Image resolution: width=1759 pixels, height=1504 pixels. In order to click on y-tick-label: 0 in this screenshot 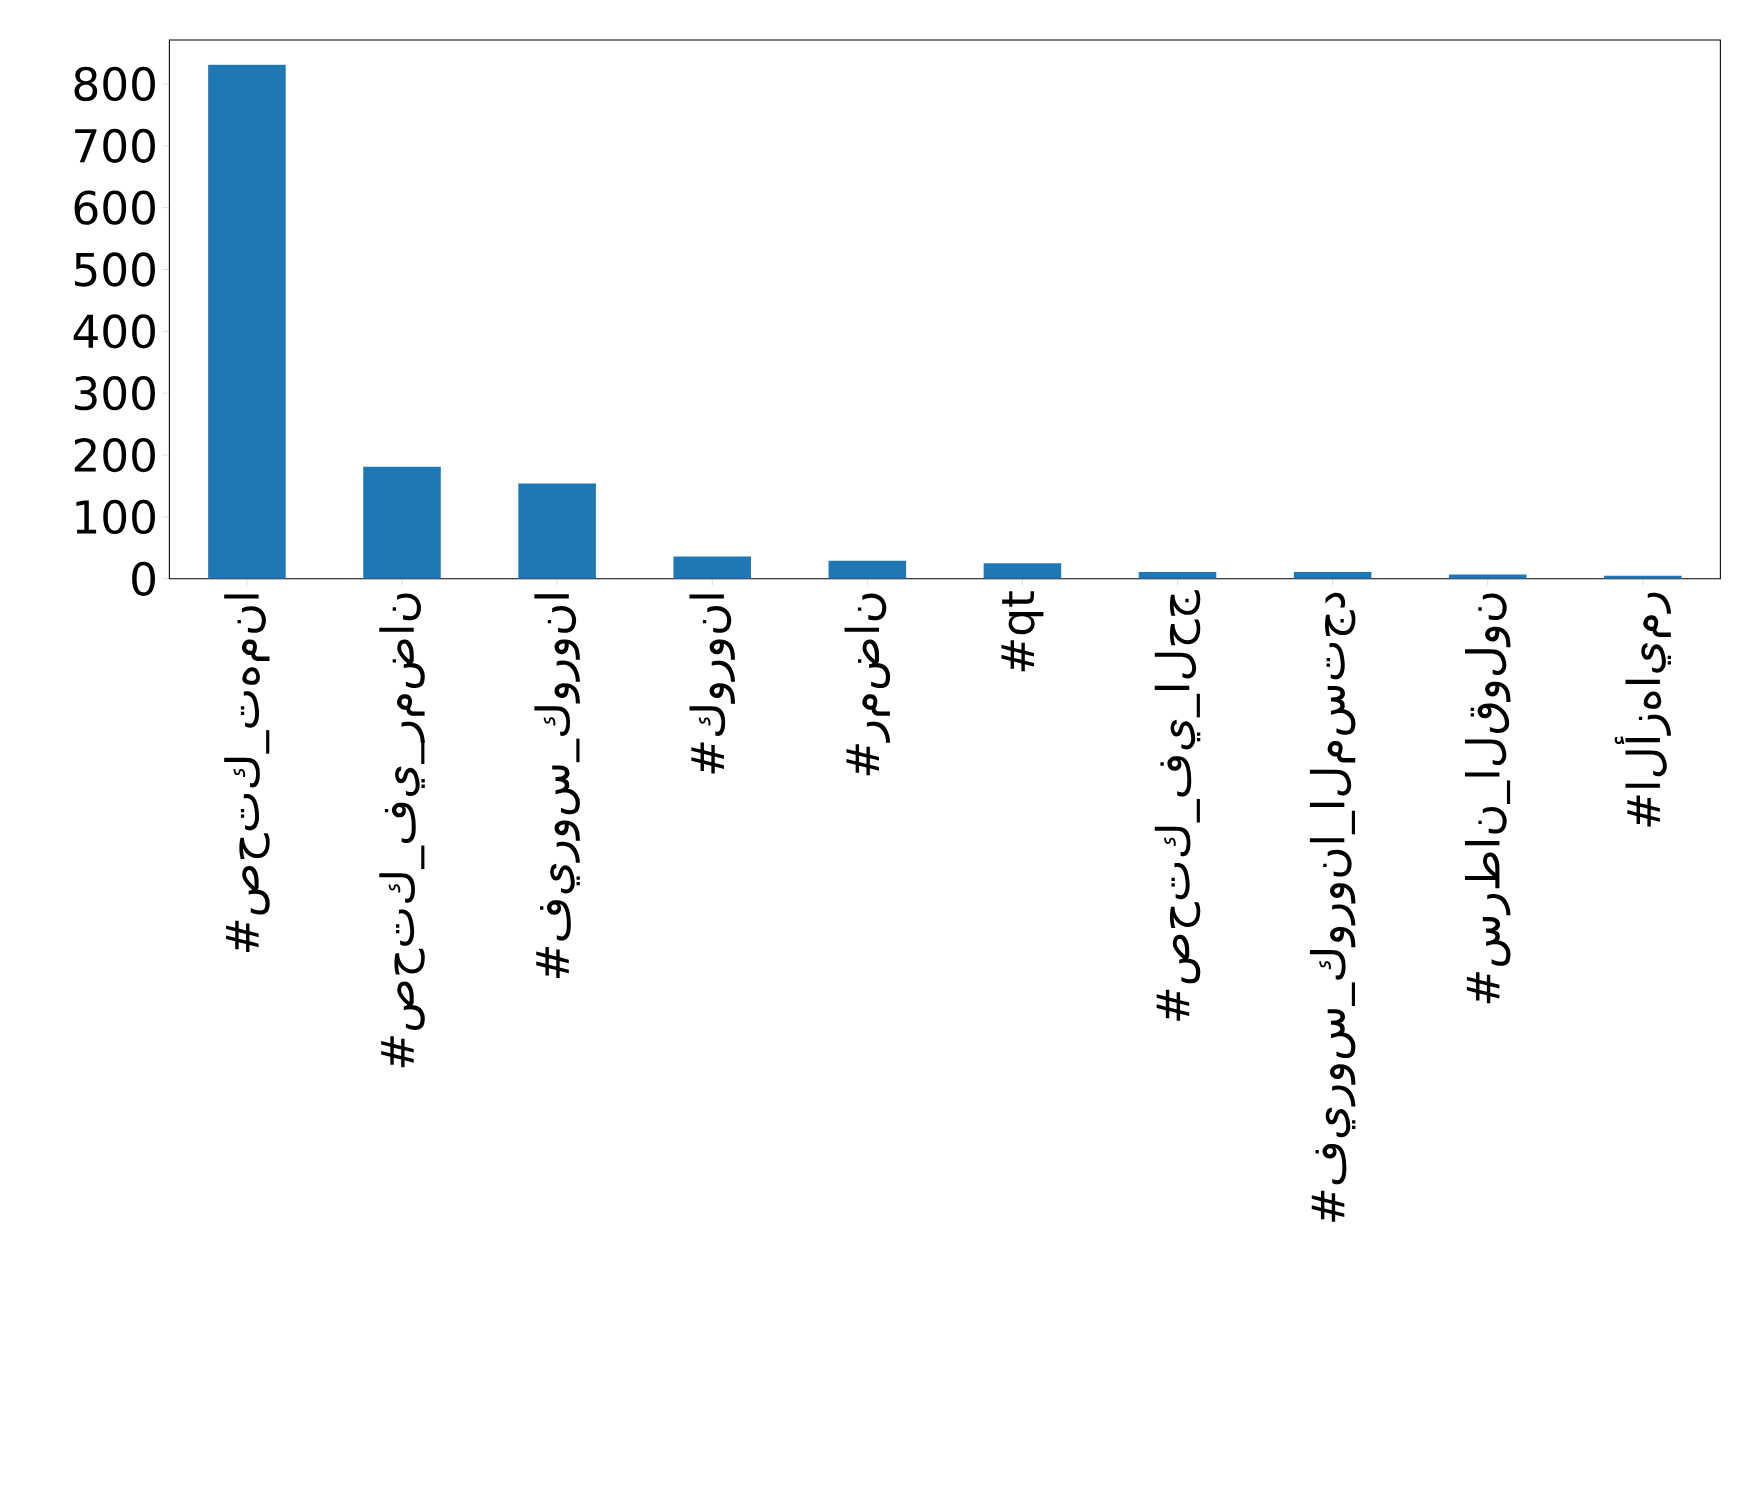, I will do `click(143, 578)`.